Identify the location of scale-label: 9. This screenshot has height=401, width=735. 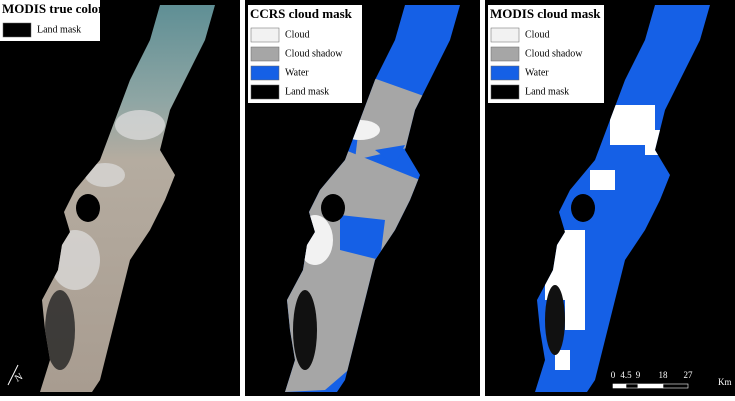
(638, 375).